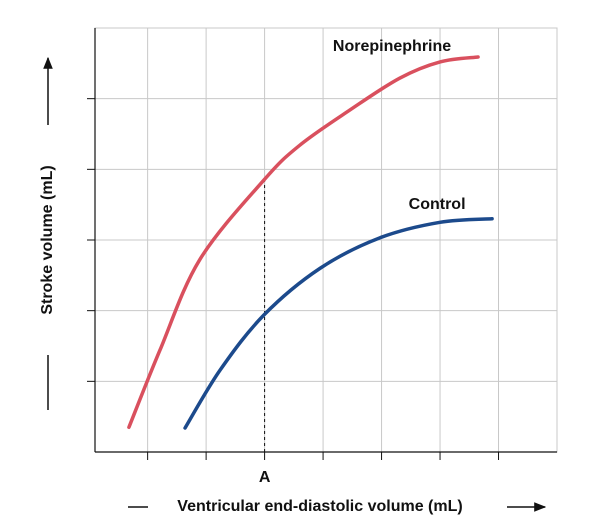 The image size is (594, 526). I want to click on x-axis-label: Ventricular end-diastolic volume (mL), so click(319, 506).